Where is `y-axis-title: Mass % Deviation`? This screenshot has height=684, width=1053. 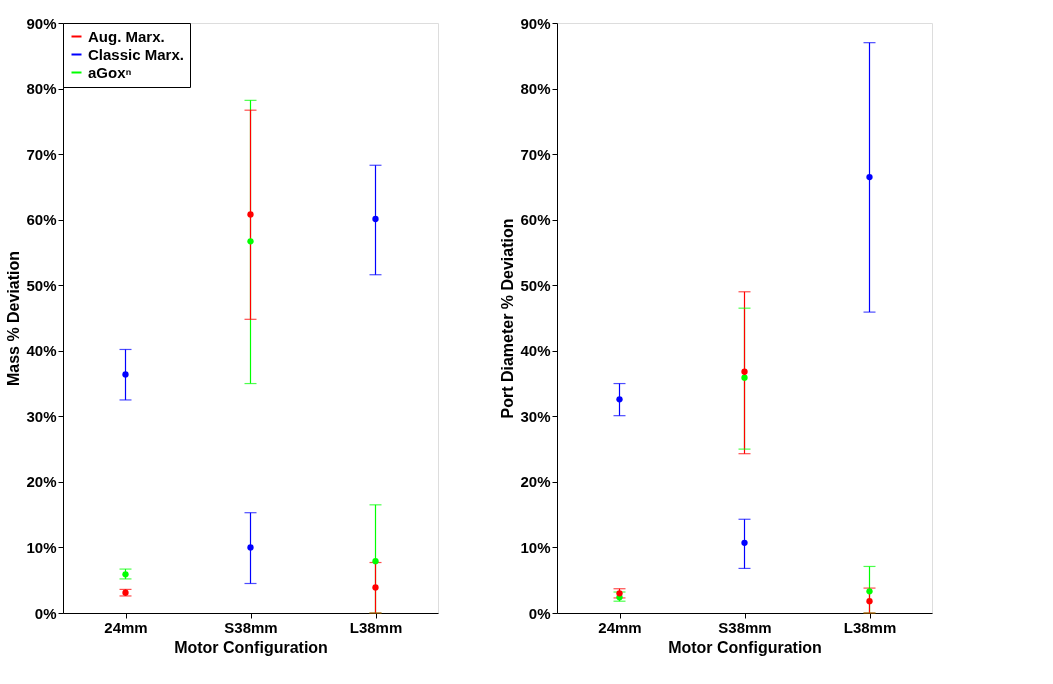
y-axis-title: Mass % Deviation is located at coordinates (14, 318).